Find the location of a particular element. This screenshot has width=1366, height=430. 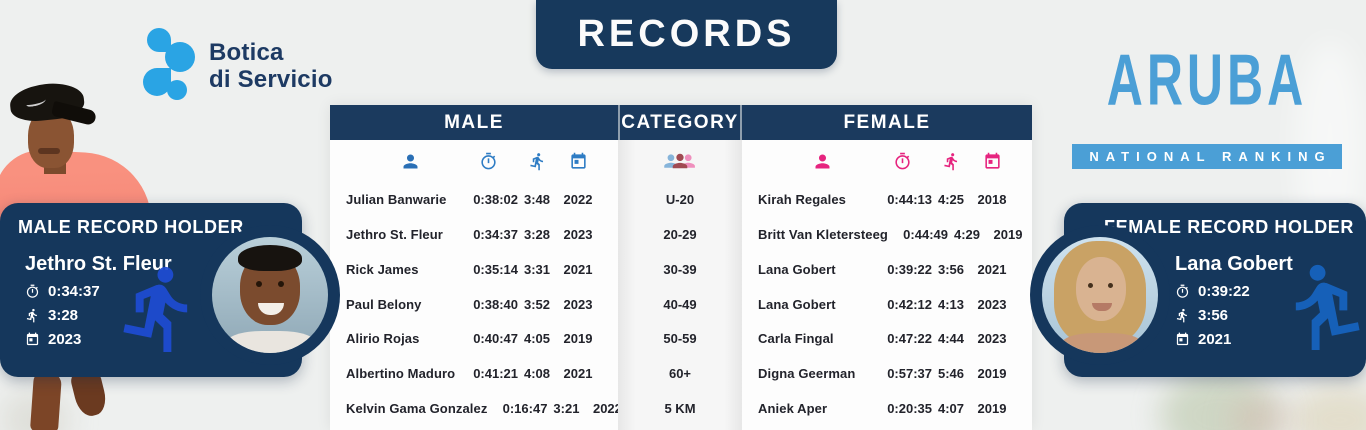

category-row: 50-59 is located at coordinates (680, 338).